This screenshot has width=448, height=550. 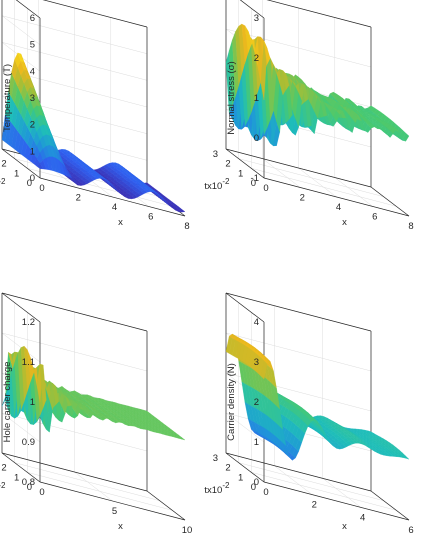 I want to click on z-tick-label: 5, so click(x=32, y=45).